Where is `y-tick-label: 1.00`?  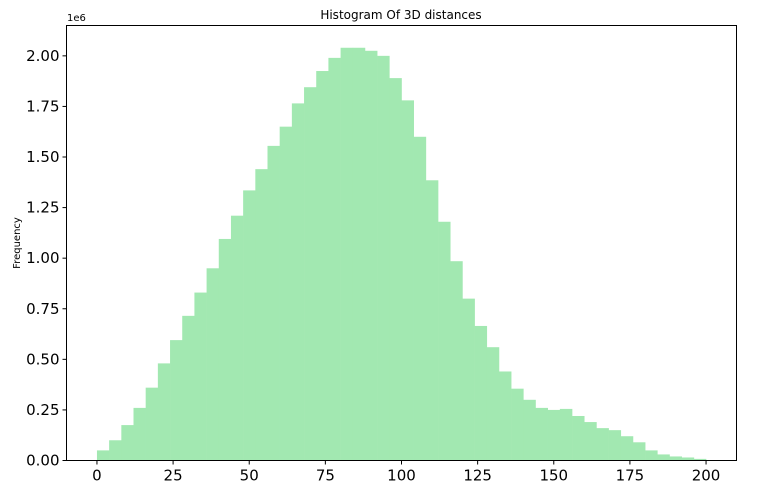 y-tick-label: 1.00 is located at coordinates (42, 258).